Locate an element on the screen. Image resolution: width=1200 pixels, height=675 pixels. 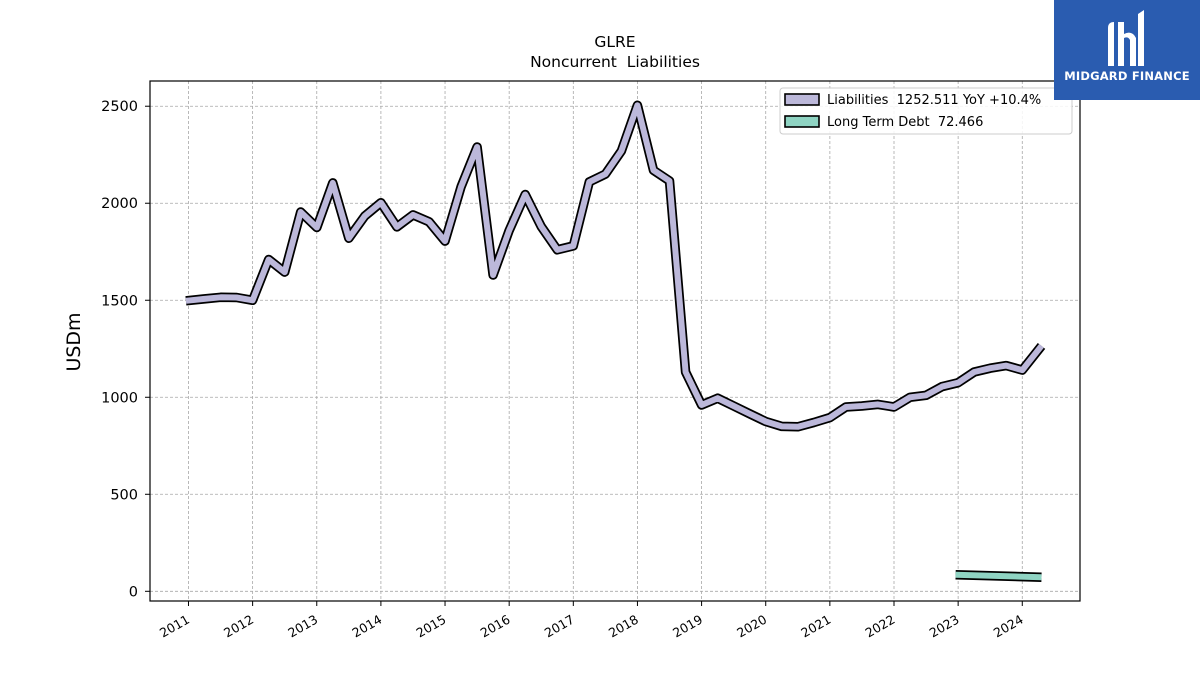
x-tick-label: 2021 is located at coordinates (815, 626).